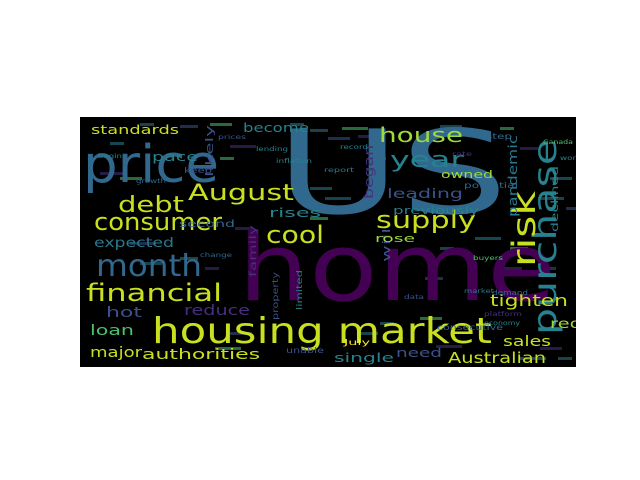 The width and height of the screenshot is (640, 480). I want to click on word-platform: platform, so click(503, 314).